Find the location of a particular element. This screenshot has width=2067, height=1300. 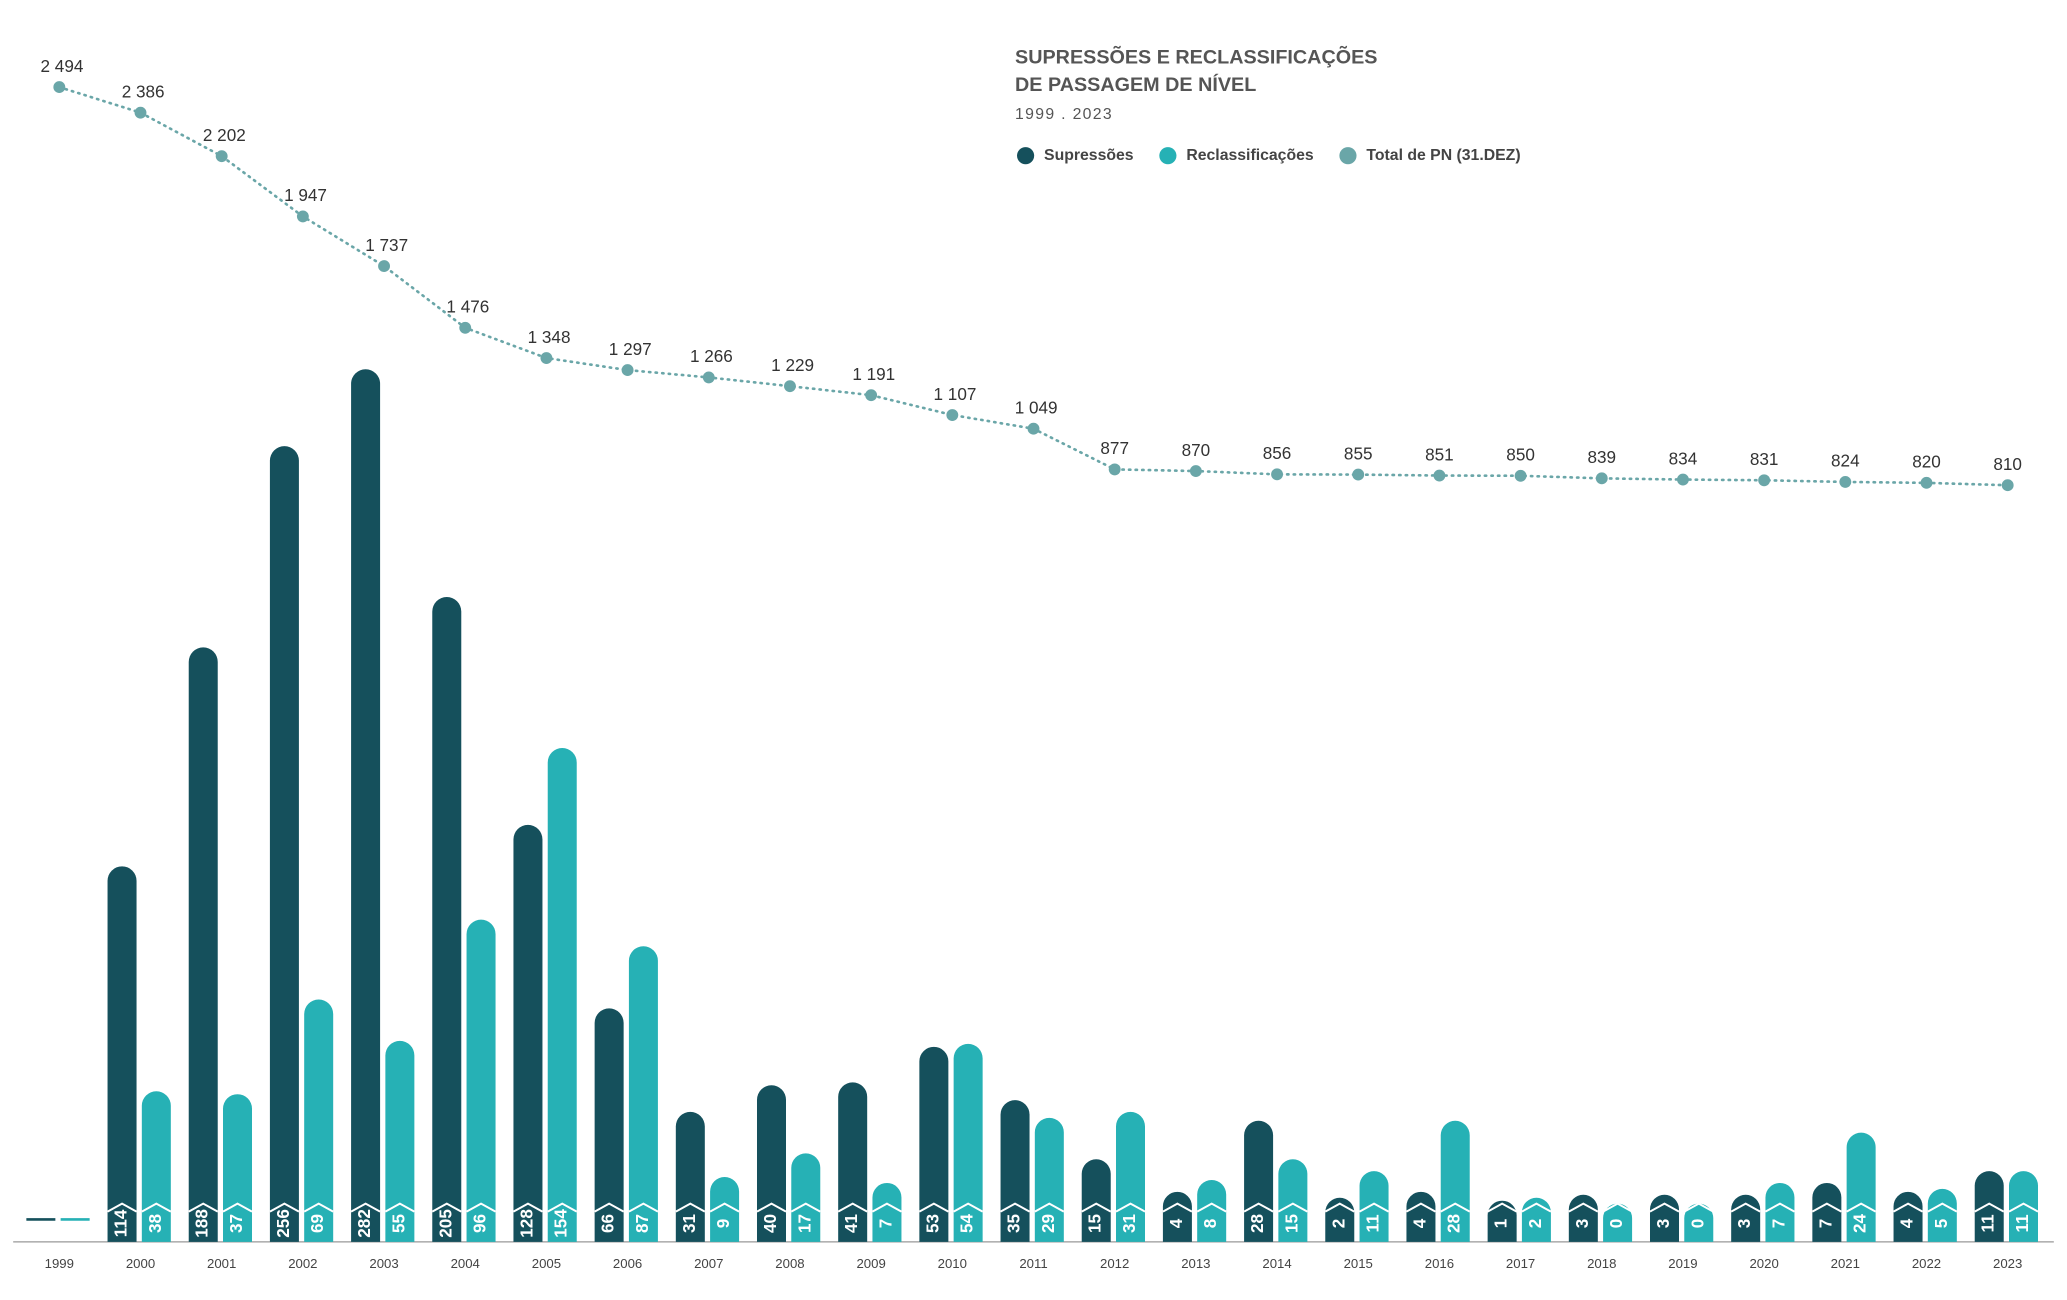

bar-value-label: 40 is located at coordinates (770, 1223).